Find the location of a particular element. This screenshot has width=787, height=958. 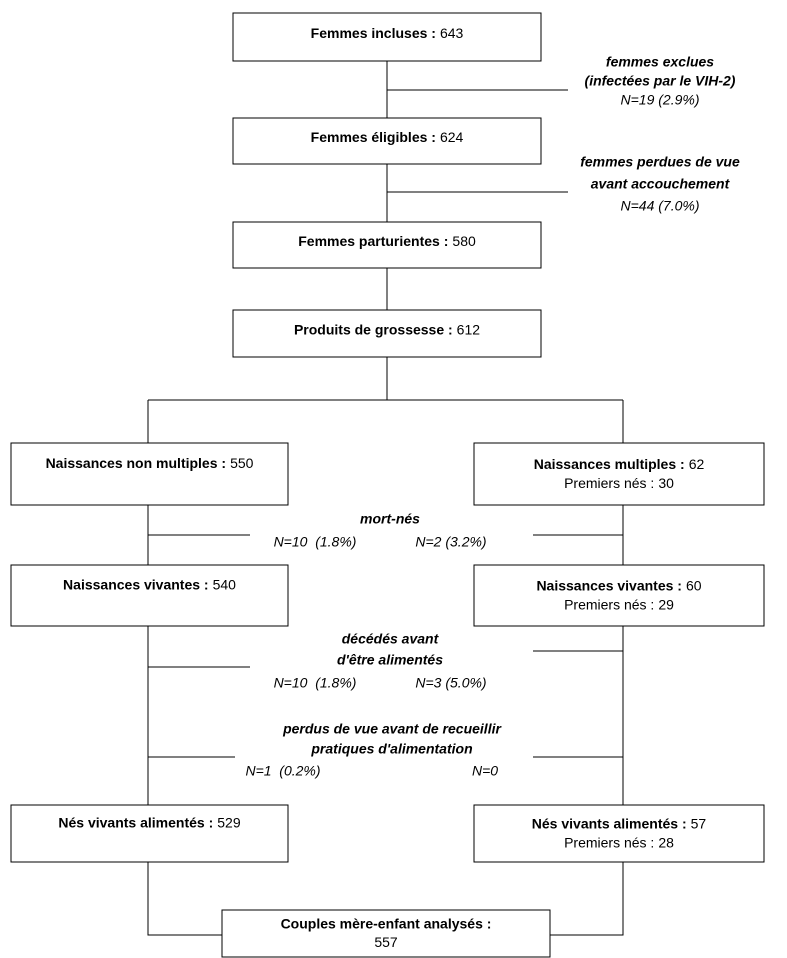

box: Naissances non multiples :550 is located at coordinates (149, 474).